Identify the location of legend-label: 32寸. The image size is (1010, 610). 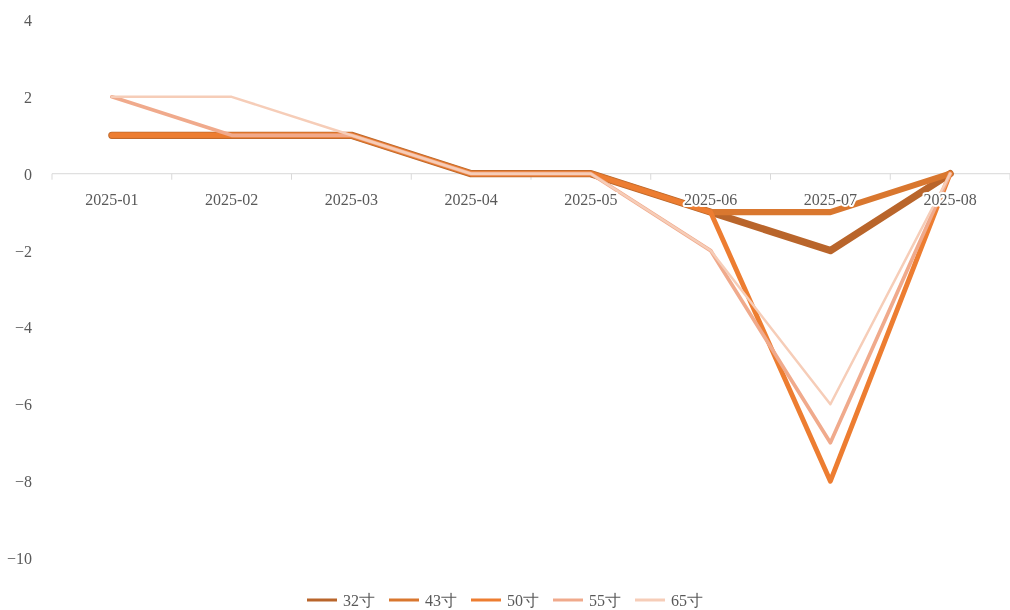
(359, 600).